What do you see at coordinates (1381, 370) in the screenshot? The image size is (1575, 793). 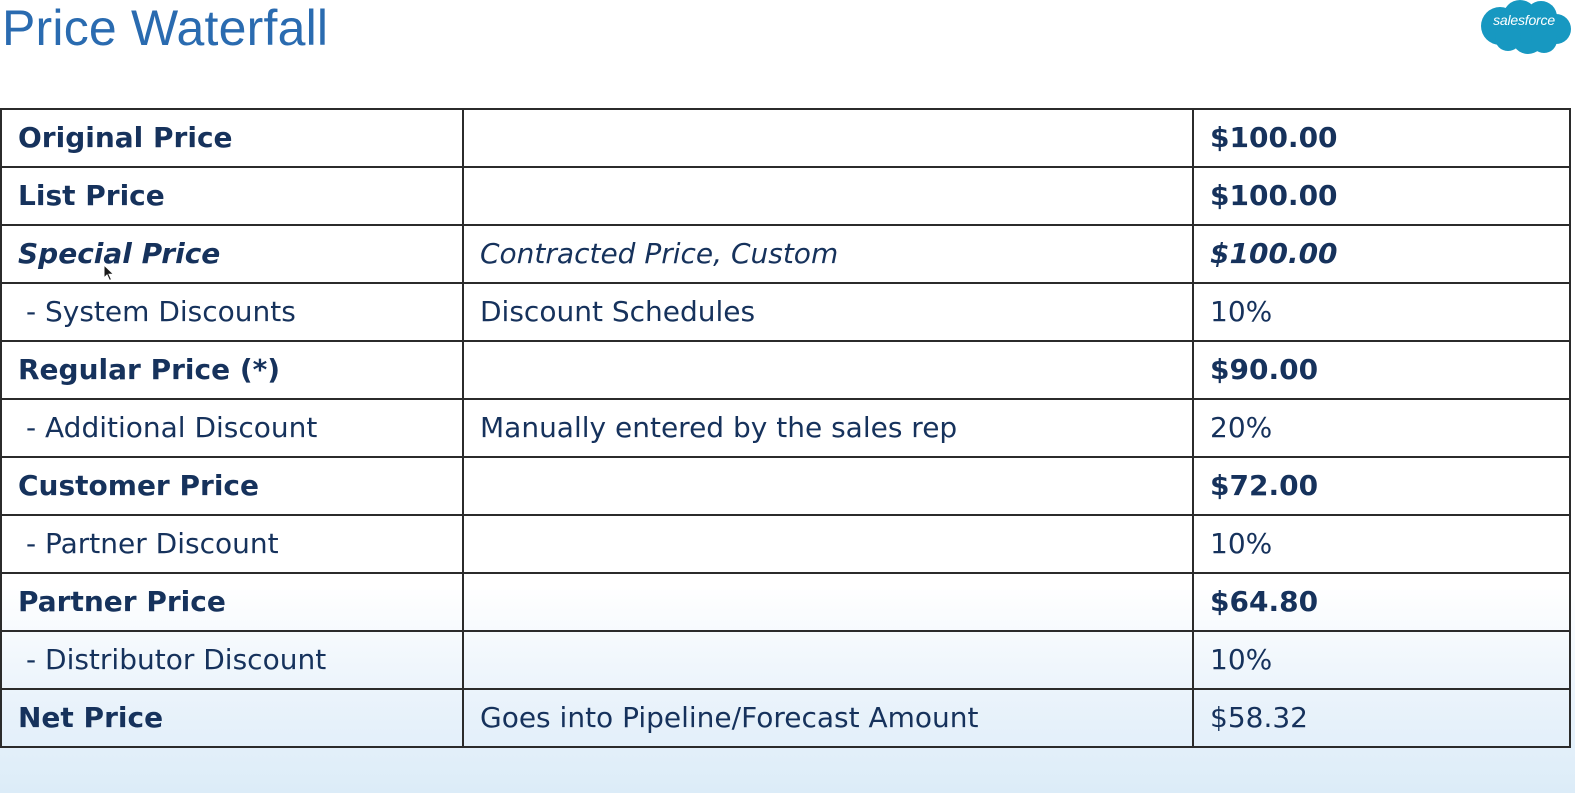 I see `row-value: $90.00` at bounding box center [1381, 370].